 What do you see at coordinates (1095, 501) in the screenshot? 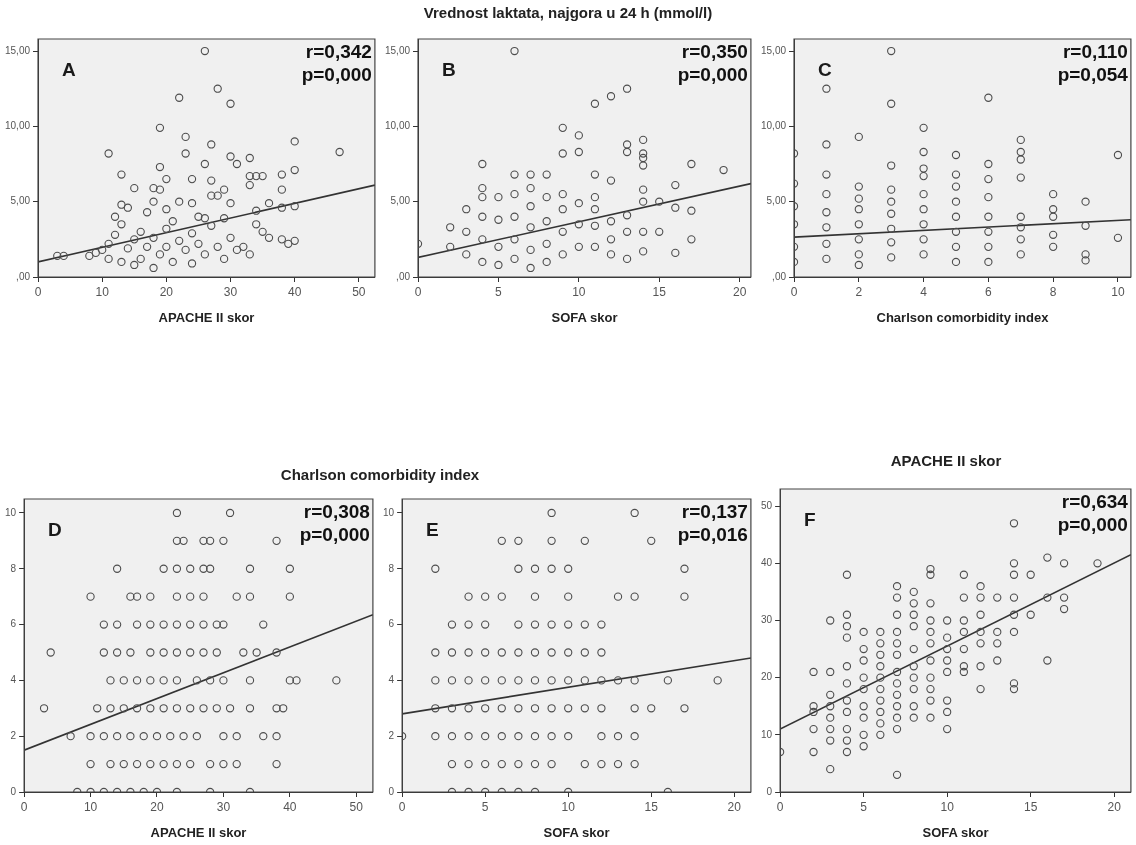
I see `annotation: r=0,634` at bounding box center [1095, 501].